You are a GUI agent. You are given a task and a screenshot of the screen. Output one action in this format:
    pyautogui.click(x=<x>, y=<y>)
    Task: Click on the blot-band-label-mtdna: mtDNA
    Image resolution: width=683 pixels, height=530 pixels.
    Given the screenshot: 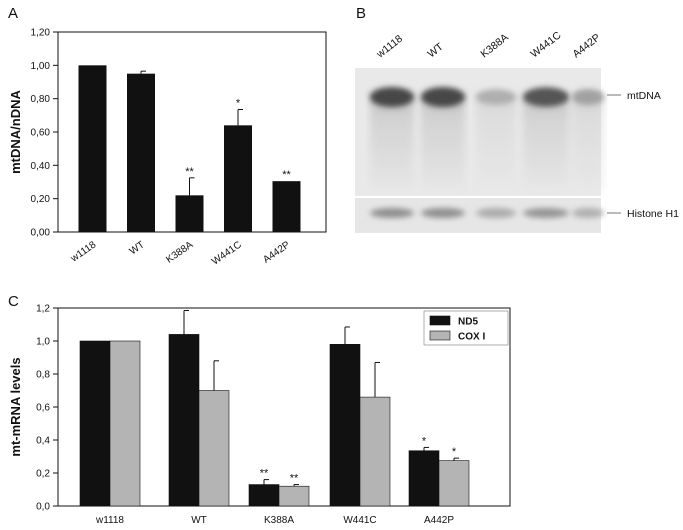 What is the action you would take?
    pyautogui.click(x=644, y=96)
    